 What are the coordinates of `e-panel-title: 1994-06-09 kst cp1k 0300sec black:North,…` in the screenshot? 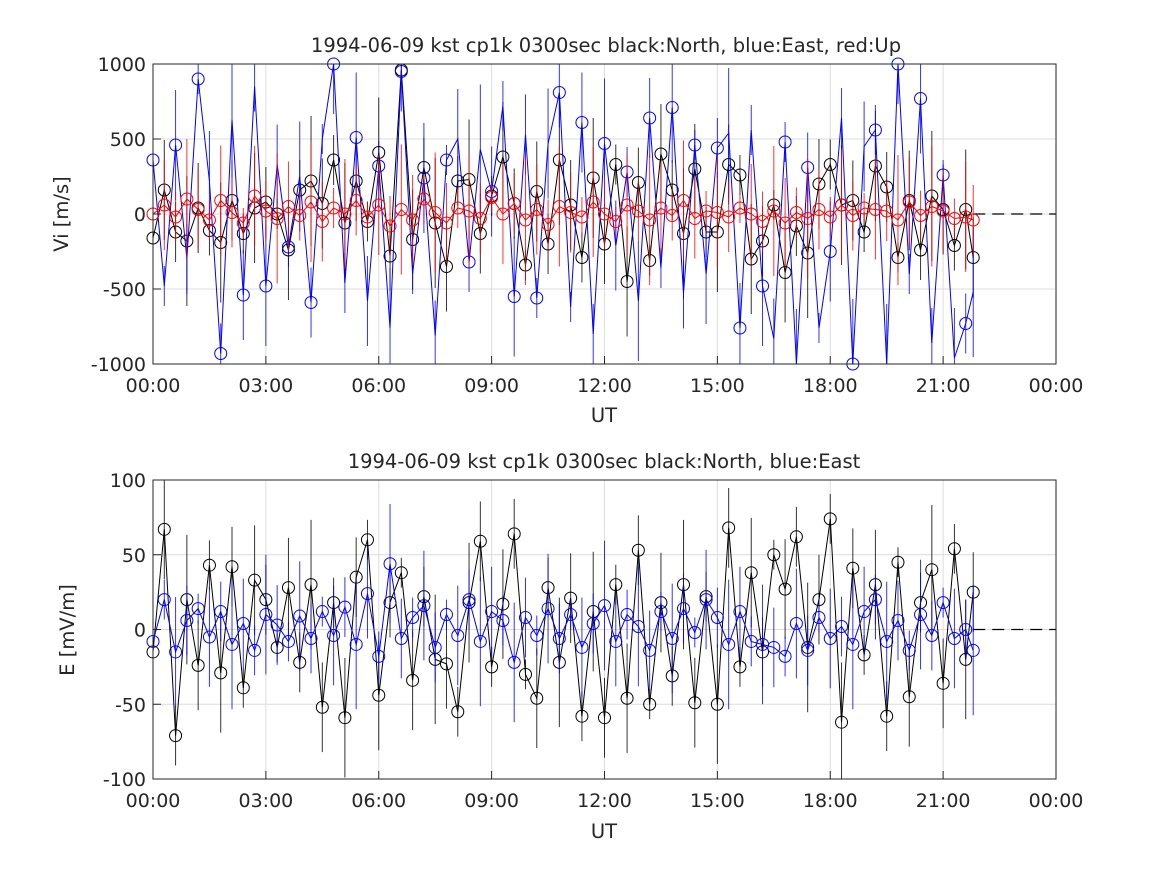 It's located at (604, 461).